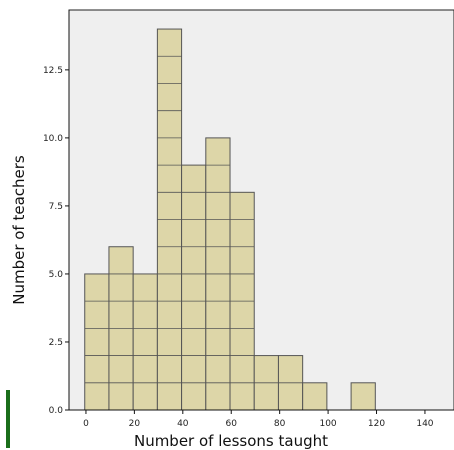 Image resolution: width=454 pixels, height=450 pixels. What do you see at coordinates (56, 343) in the screenshot?
I see `y-tick-label: 2.5` at bounding box center [56, 343].